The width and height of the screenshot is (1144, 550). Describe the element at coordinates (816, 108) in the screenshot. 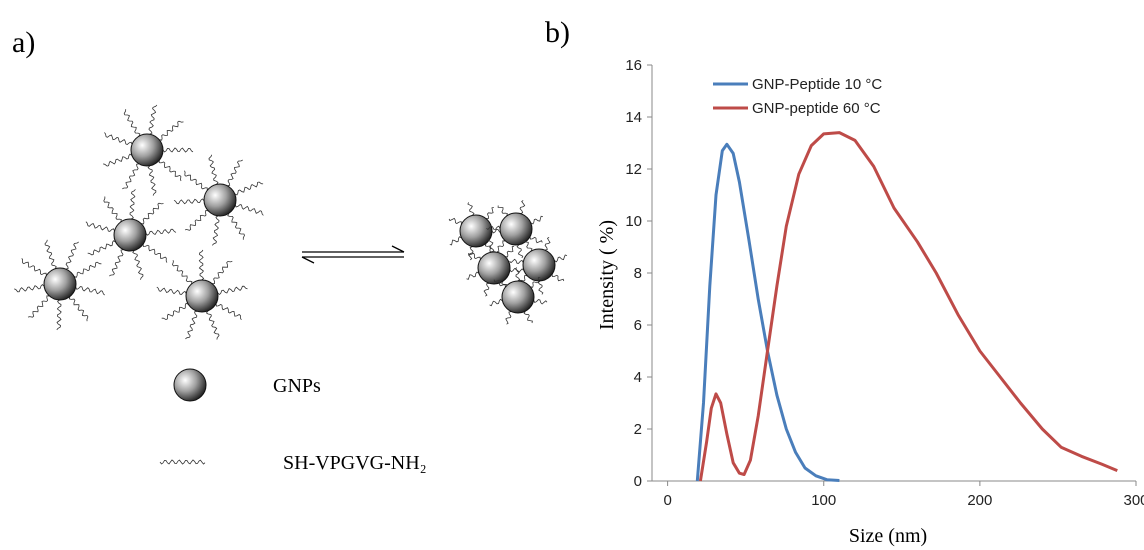

I see `legend-label: GNP-peptide 60 °C` at that location.